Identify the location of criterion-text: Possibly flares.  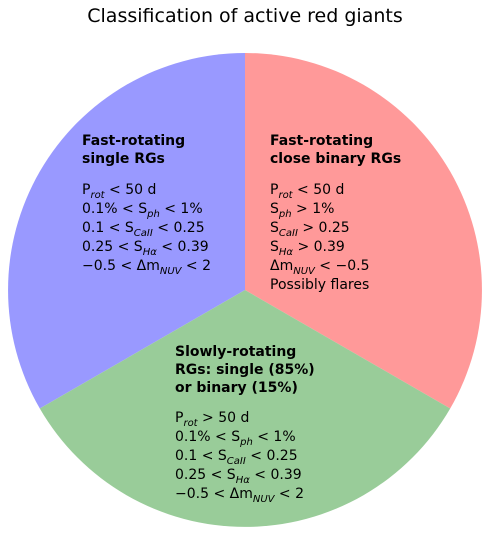
(319, 285).